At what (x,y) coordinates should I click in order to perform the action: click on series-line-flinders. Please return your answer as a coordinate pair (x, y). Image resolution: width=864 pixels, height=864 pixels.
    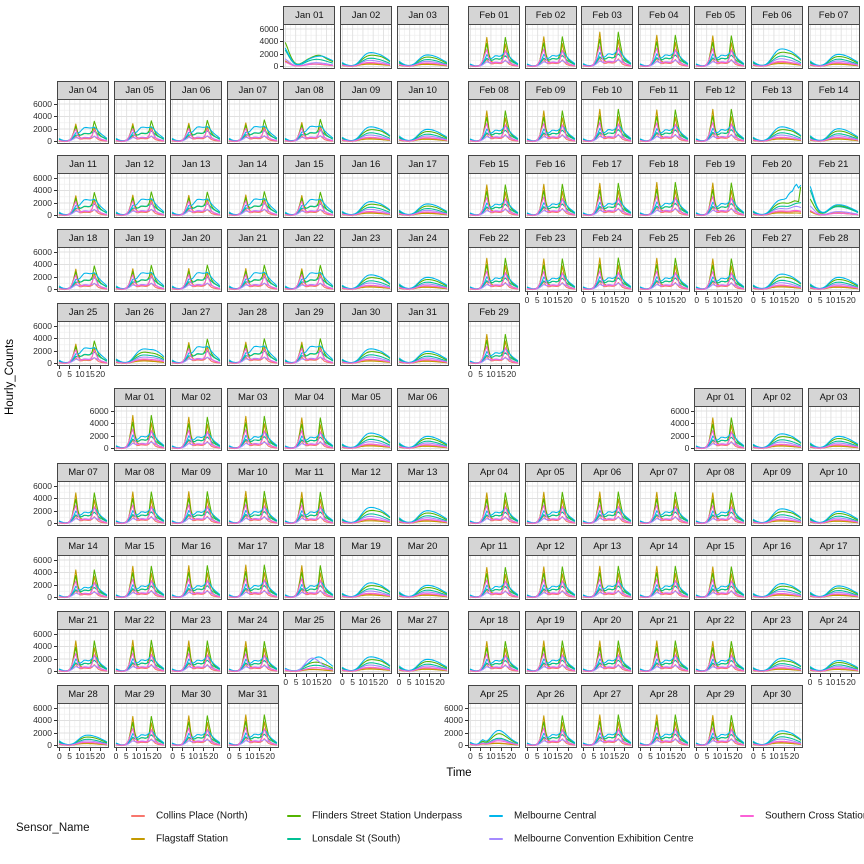
    Looking at the image, I should click on (833, 206).